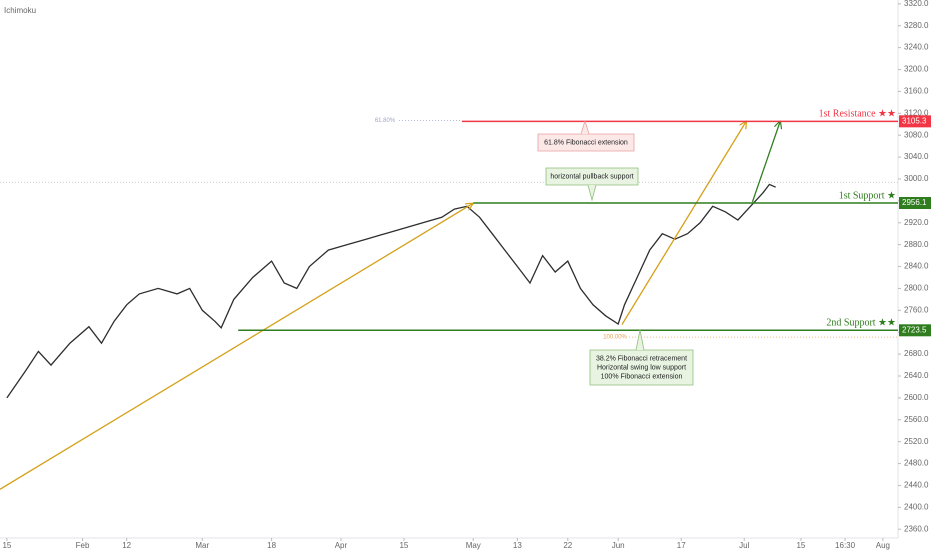 The image size is (932, 550). Describe the element at coordinates (916, 266) in the screenshot. I see `y-tick-label: 2840.0` at that location.